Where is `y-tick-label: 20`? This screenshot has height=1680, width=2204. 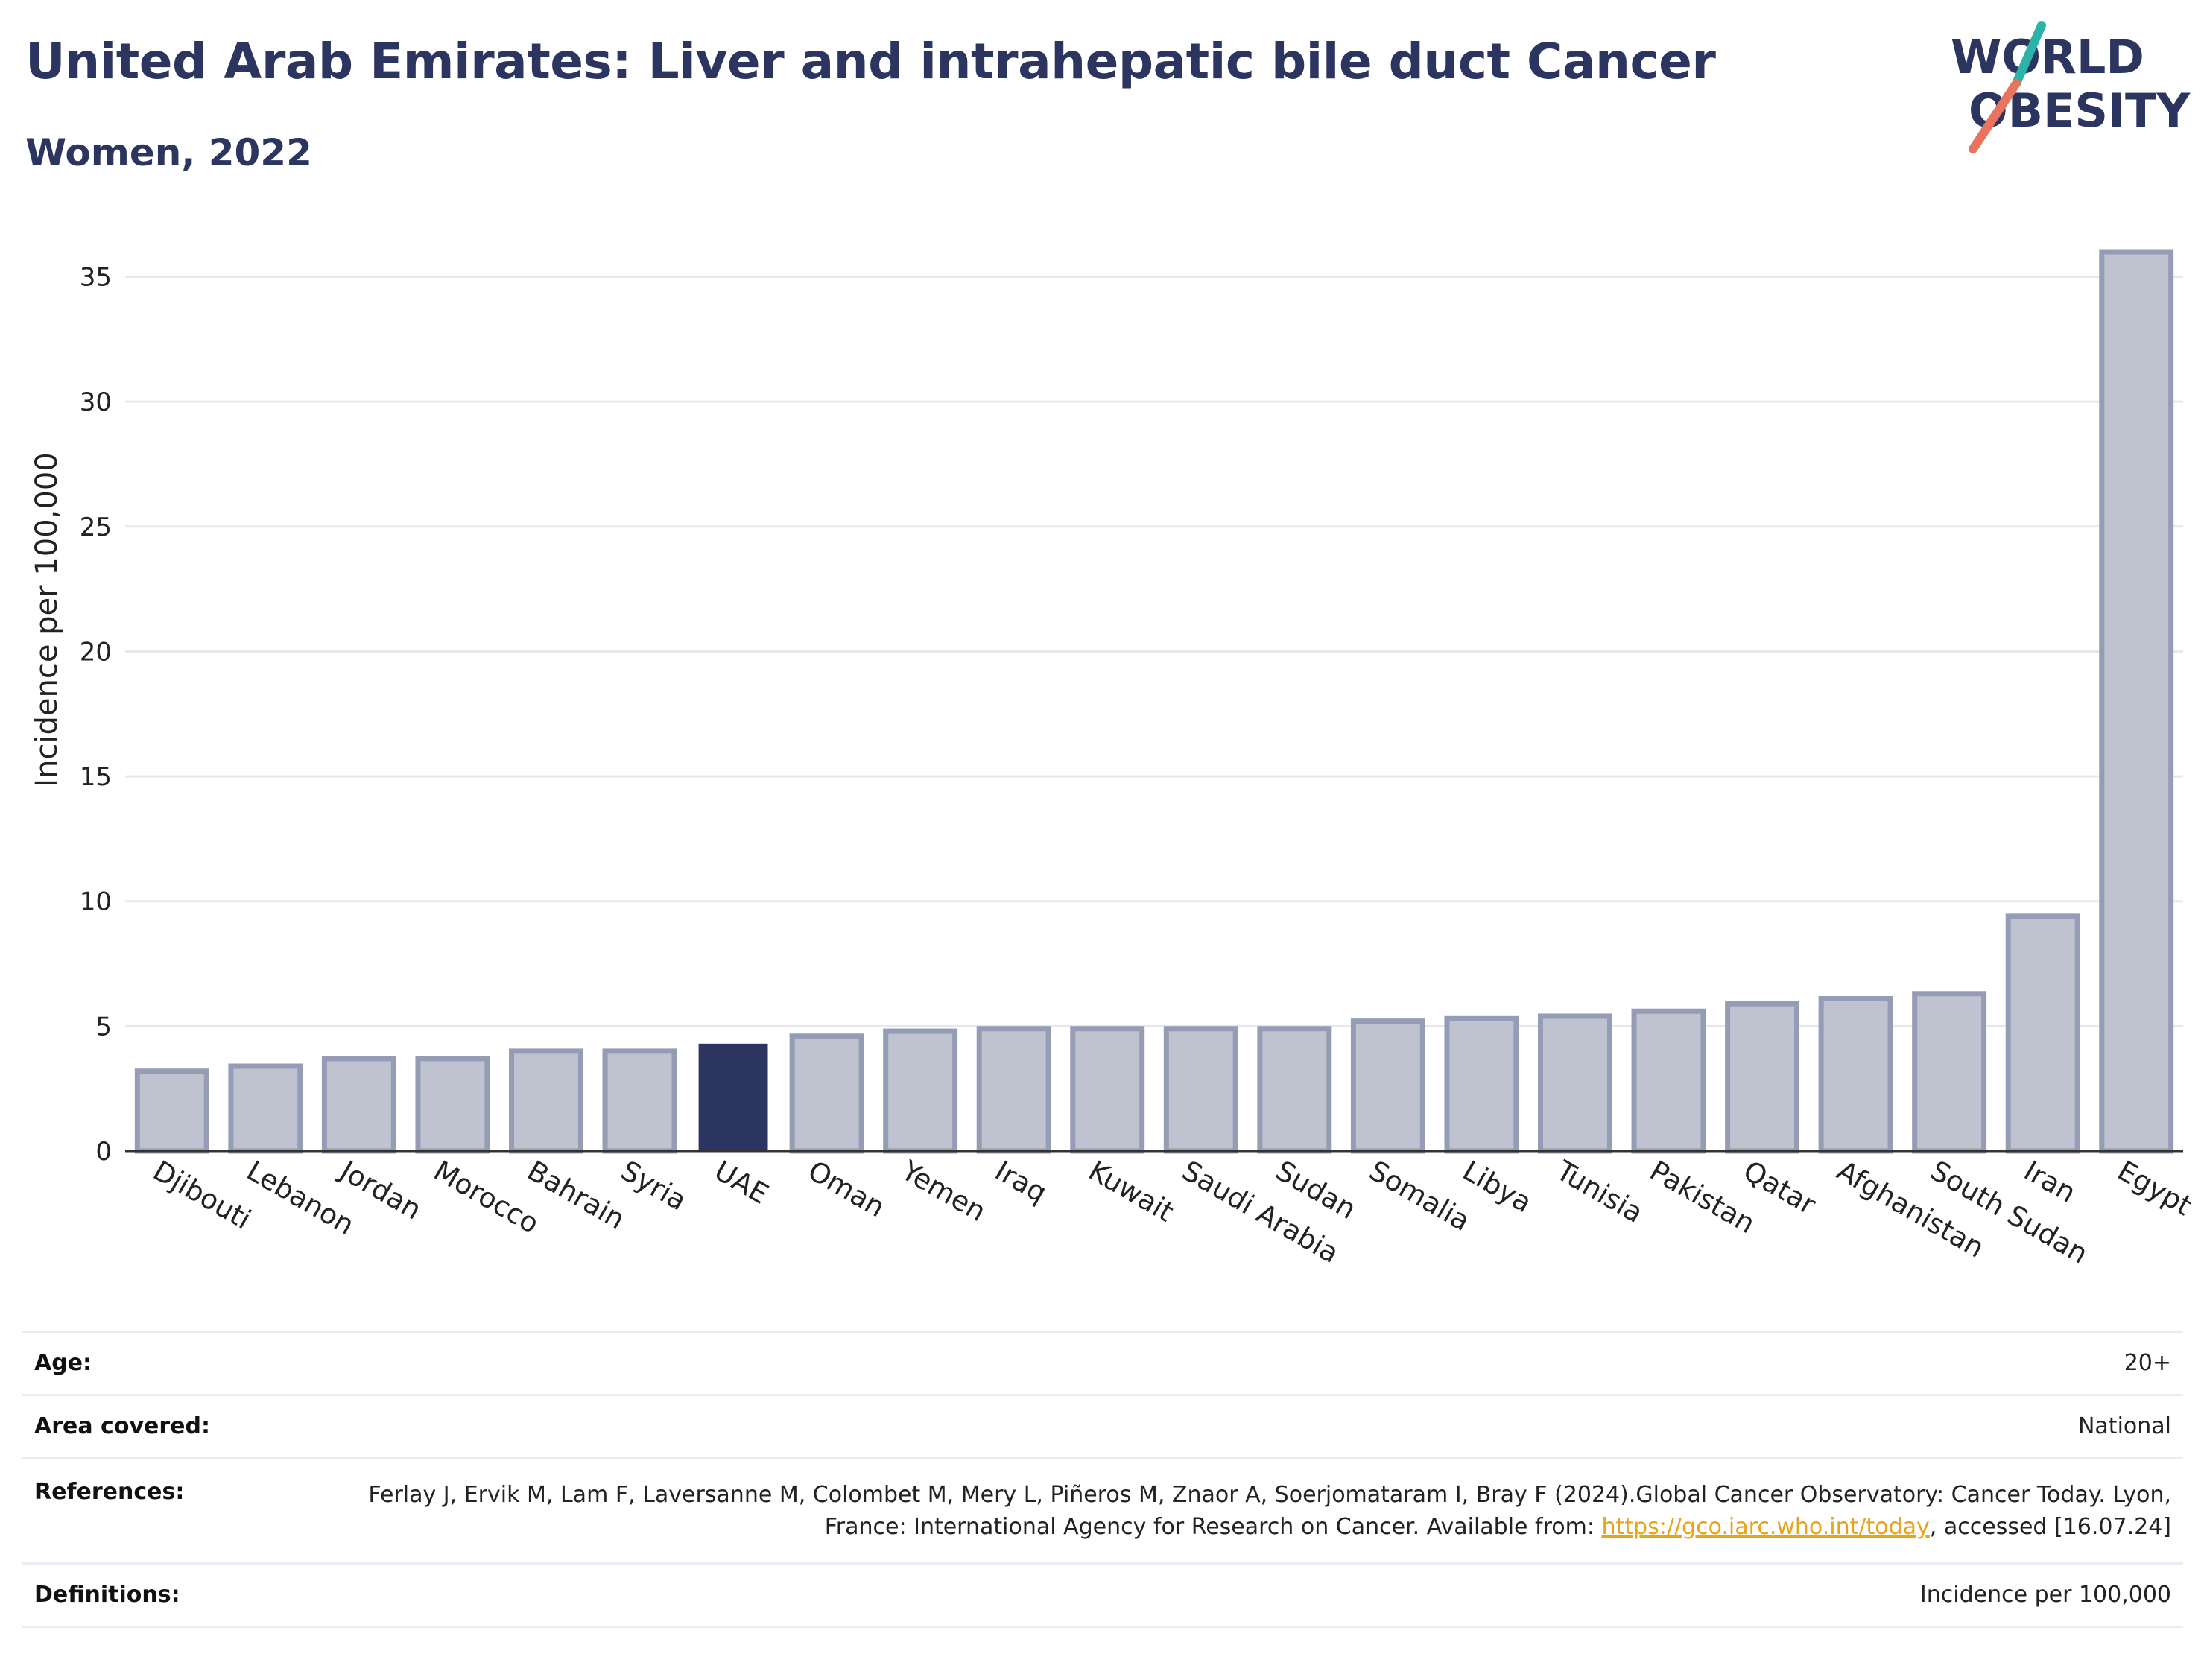
y-tick-label: 20 is located at coordinates (96, 652).